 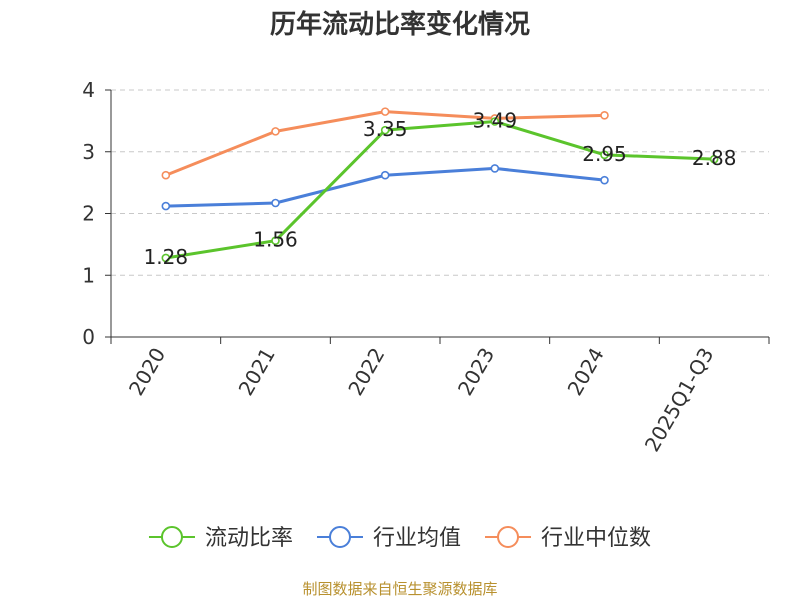 What do you see at coordinates (147, 372) in the screenshot?
I see `x-tick-label: 2020` at bounding box center [147, 372].